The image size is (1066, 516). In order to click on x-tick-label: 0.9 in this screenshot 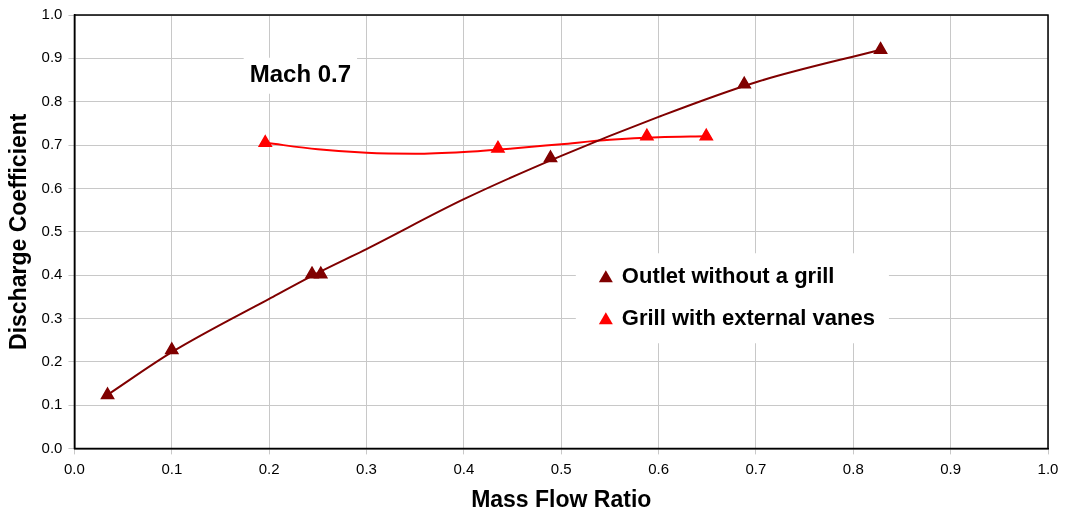, I will do `click(951, 468)`.